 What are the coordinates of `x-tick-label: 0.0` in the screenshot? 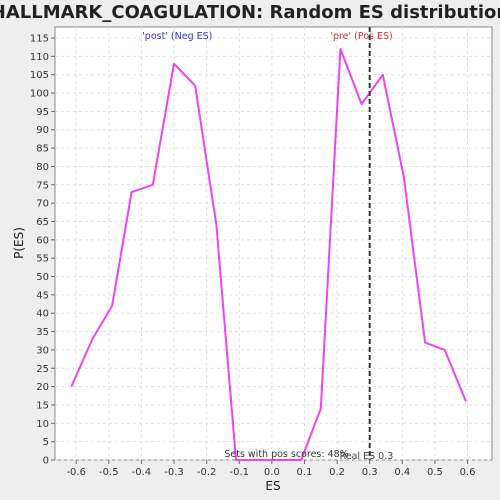 It's located at (272, 472).